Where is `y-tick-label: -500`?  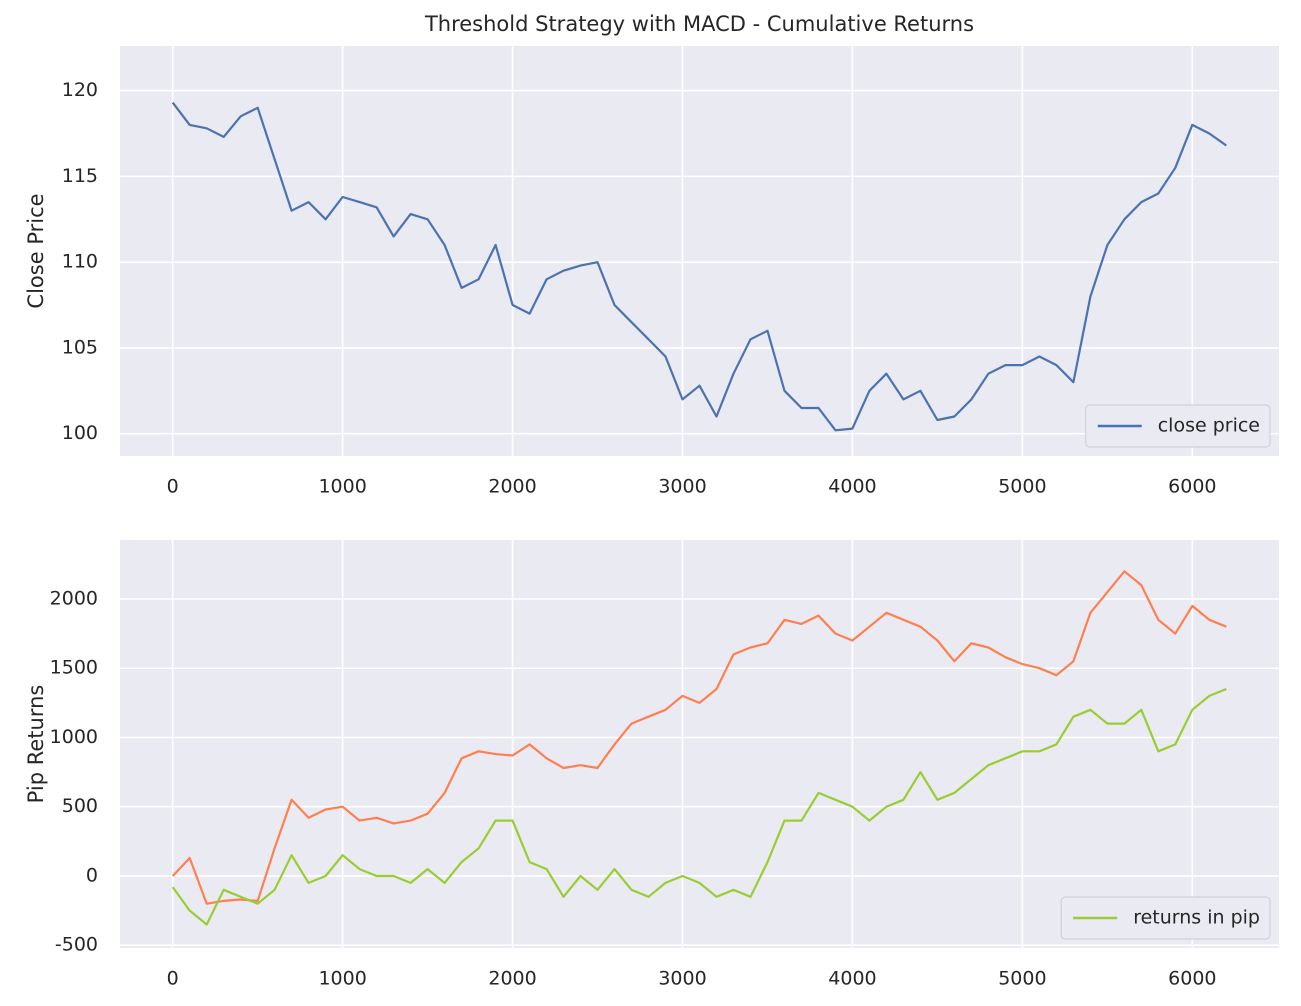
y-tick-label: -500 is located at coordinates (76, 945).